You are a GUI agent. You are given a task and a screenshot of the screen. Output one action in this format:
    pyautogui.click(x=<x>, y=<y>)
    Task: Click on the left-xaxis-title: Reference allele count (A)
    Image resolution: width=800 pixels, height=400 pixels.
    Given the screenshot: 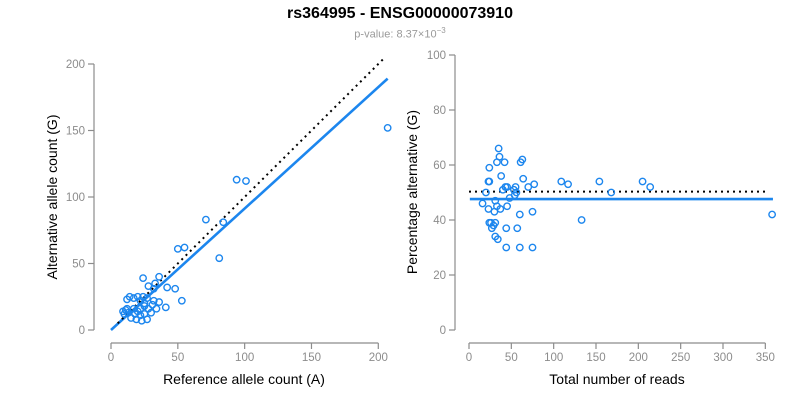 What is the action you would take?
    pyautogui.click(x=244, y=379)
    